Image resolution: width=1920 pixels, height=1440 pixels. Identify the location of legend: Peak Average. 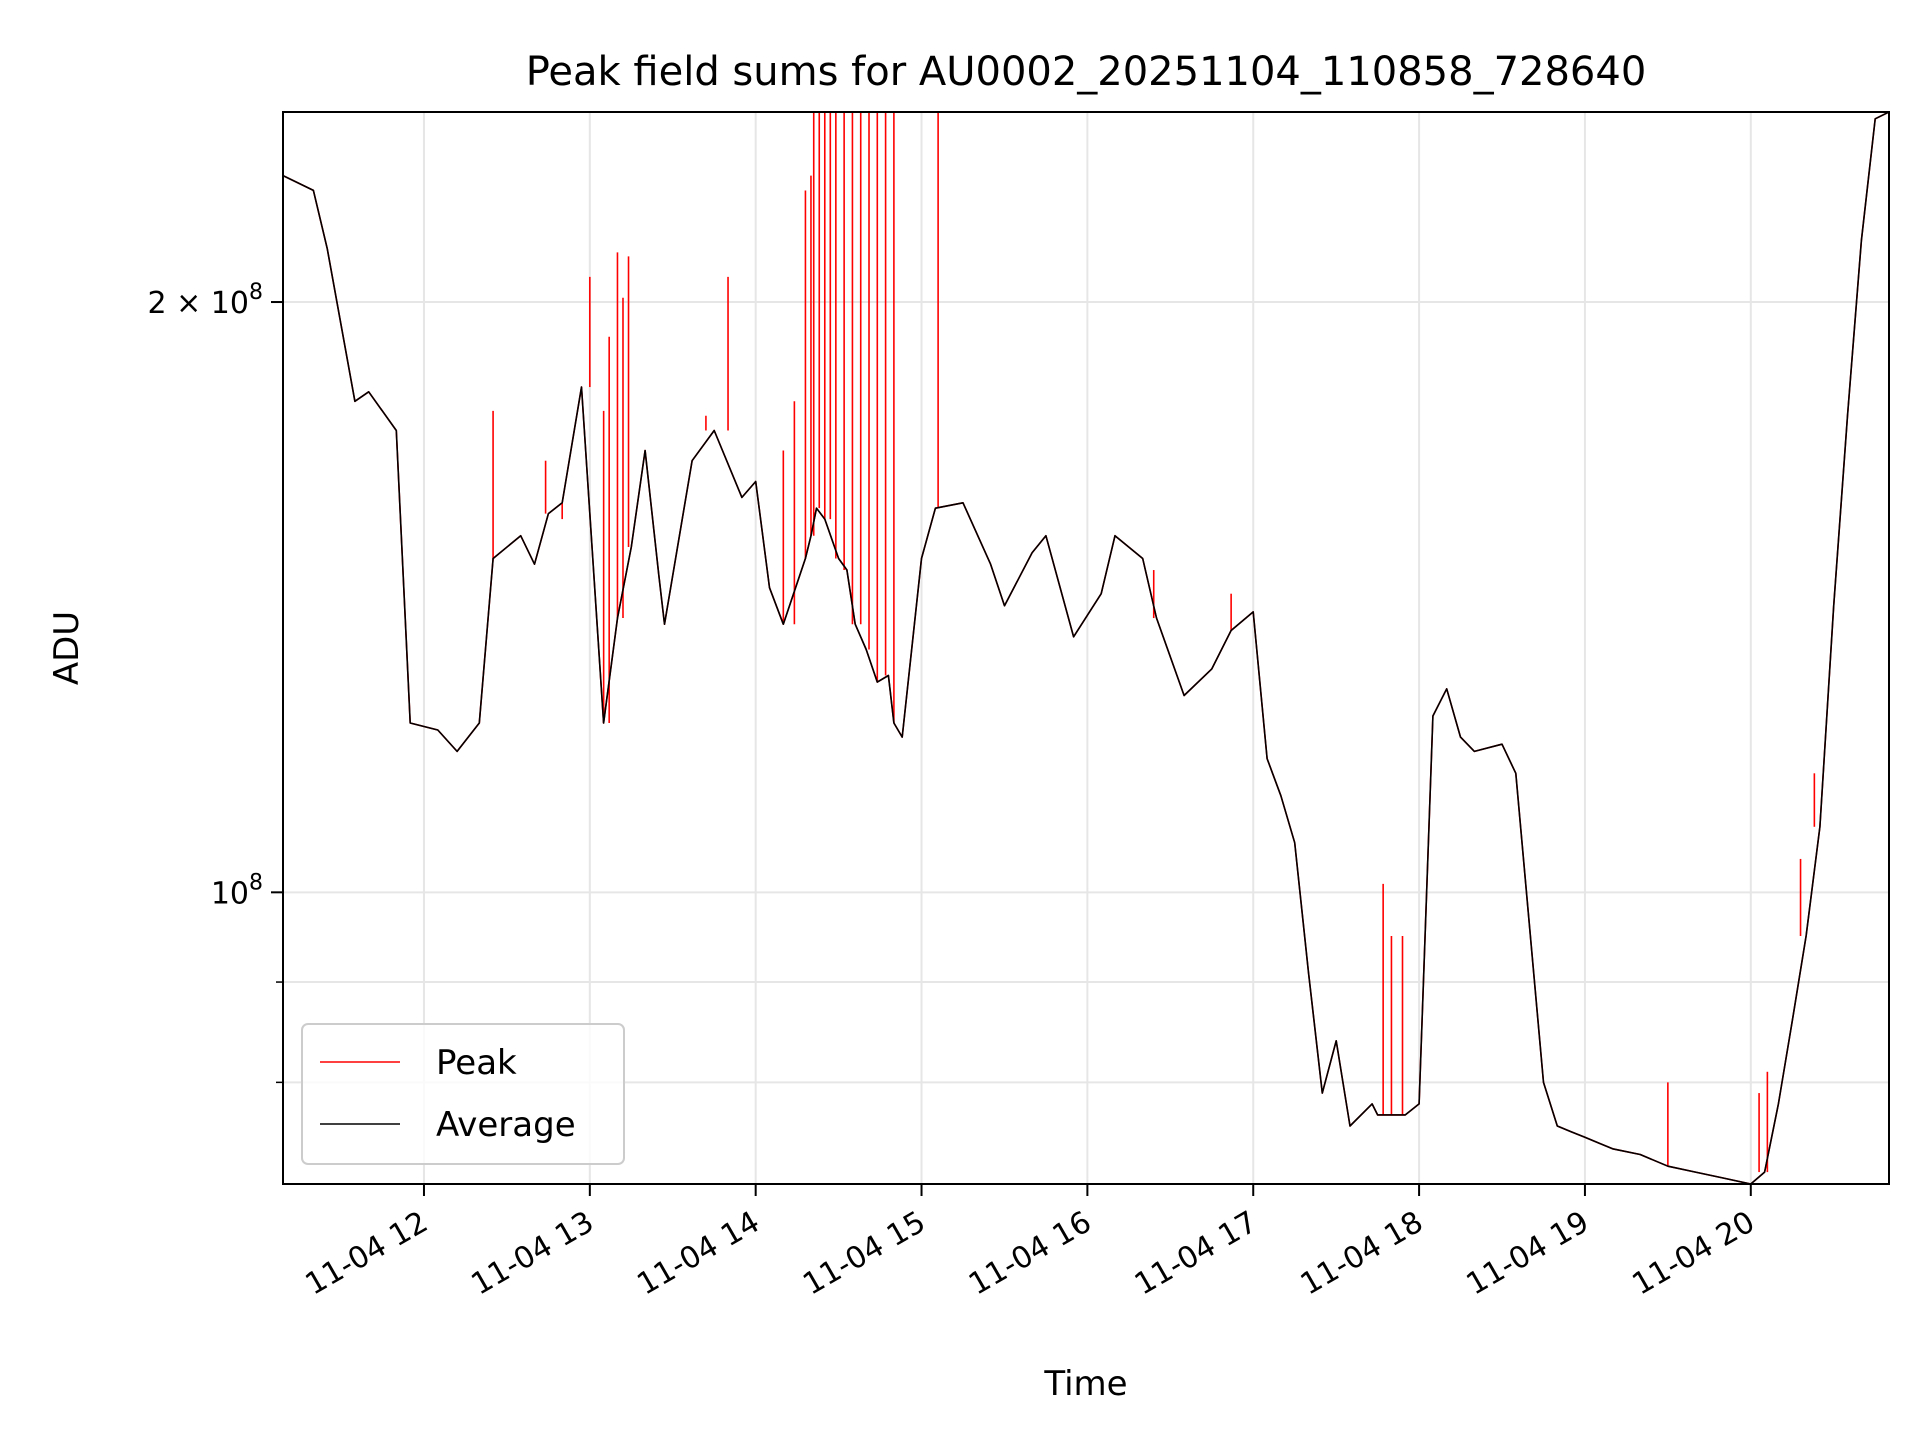
(463, 1094).